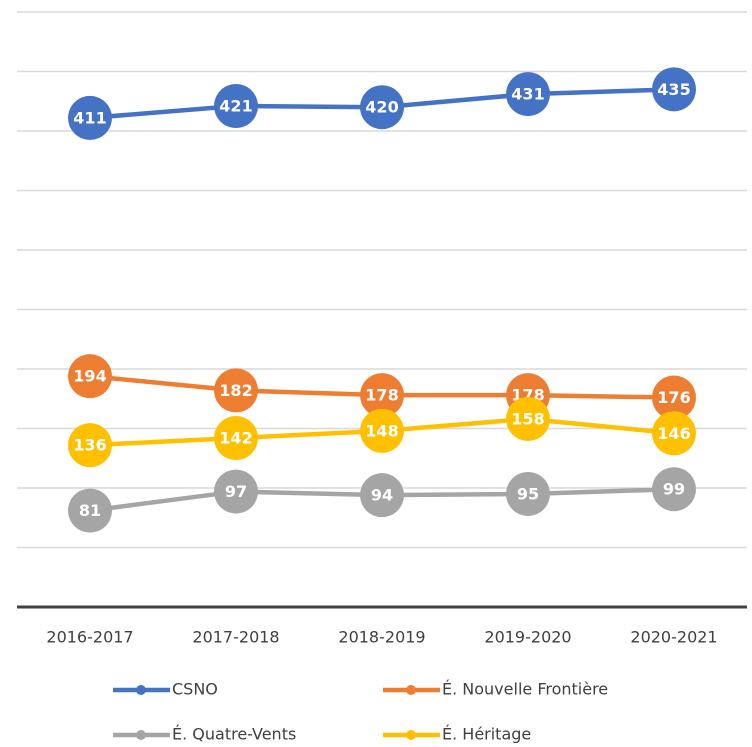 The image size is (752, 747). I want to click on legend-label: CSNO, so click(195, 689).